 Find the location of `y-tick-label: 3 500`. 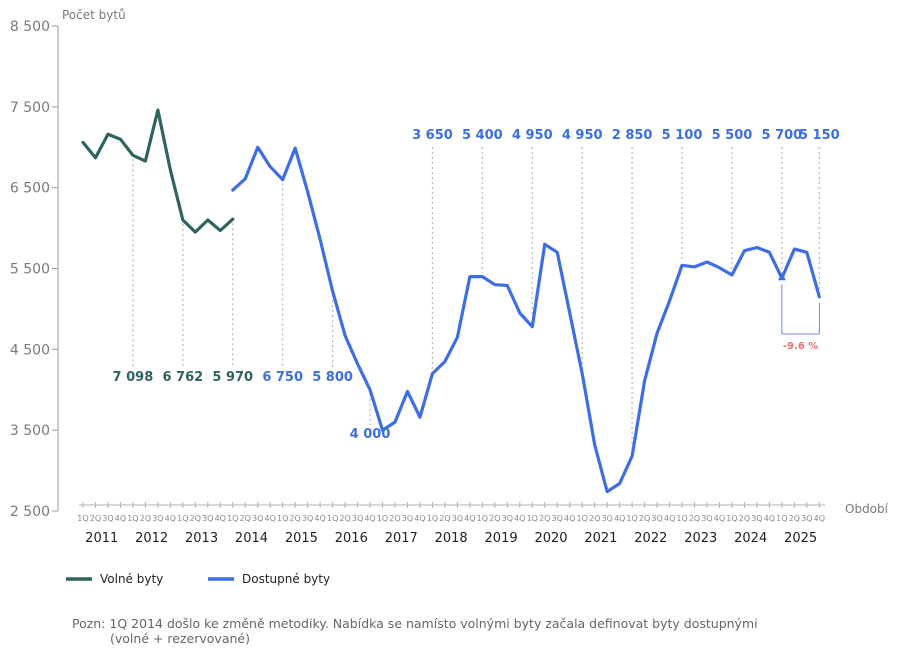

y-tick-label: 3 500 is located at coordinates (30, 431).